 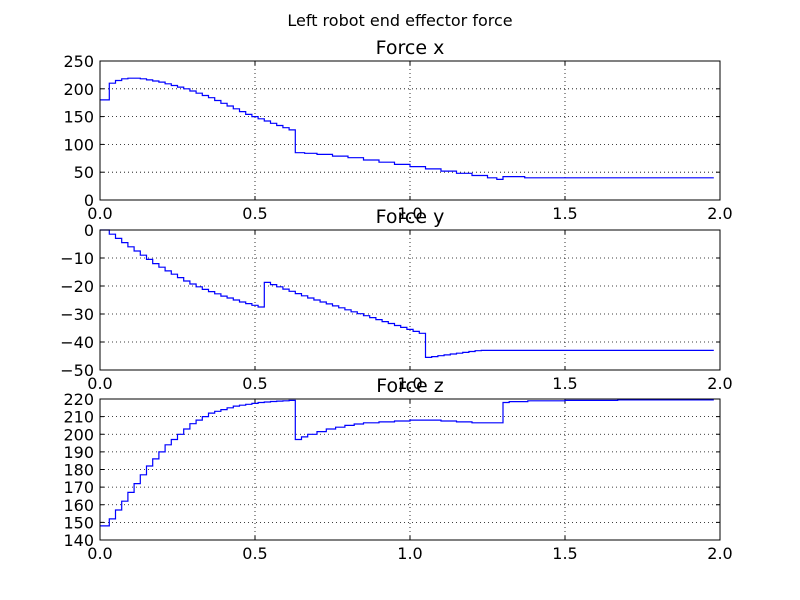 What do you see at coordinates (77, 286) in the screenshot?
I see `y-tick-label: −20` at bounding box center [77, 286].